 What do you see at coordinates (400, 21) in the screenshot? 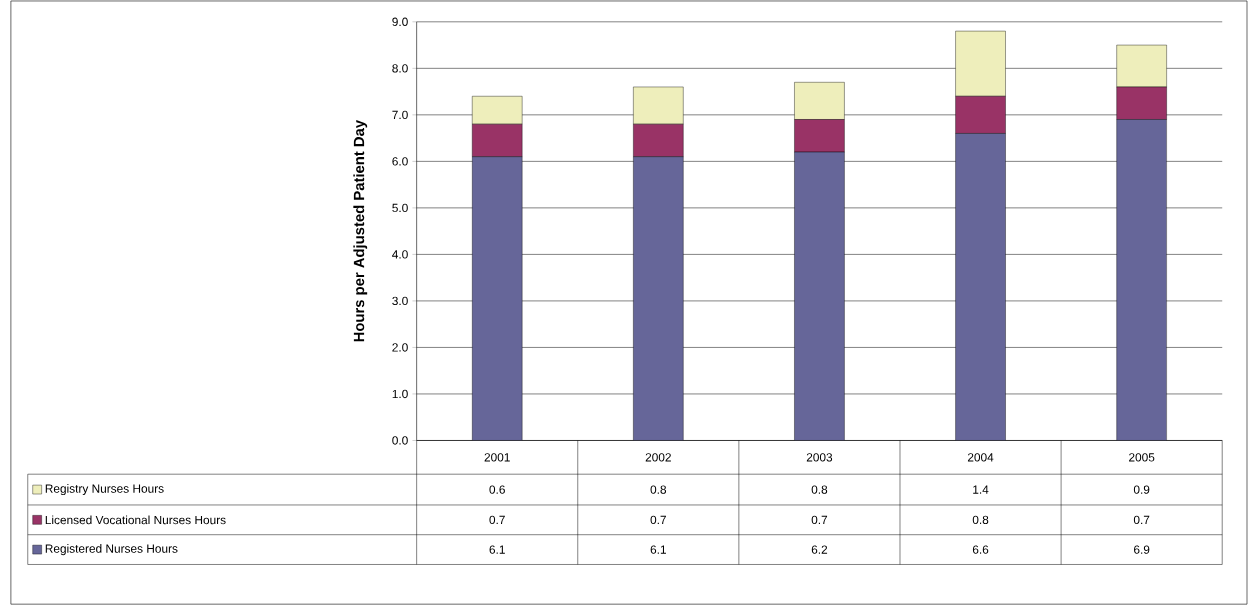
I see `y-tick-label: 9.0` at bounding box center [400, 21].